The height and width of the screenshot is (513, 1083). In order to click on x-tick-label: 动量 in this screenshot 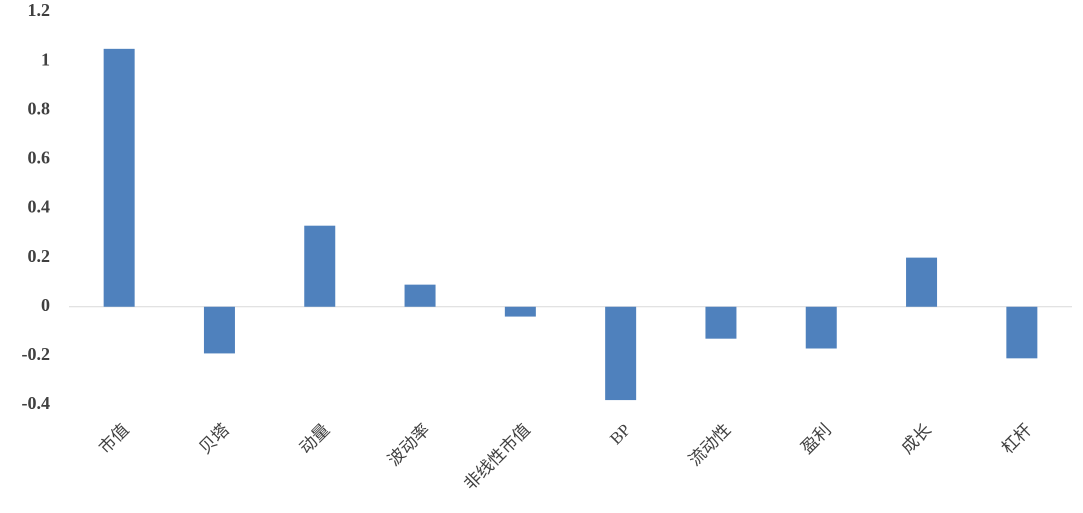, I will do `click(314, 438)`.